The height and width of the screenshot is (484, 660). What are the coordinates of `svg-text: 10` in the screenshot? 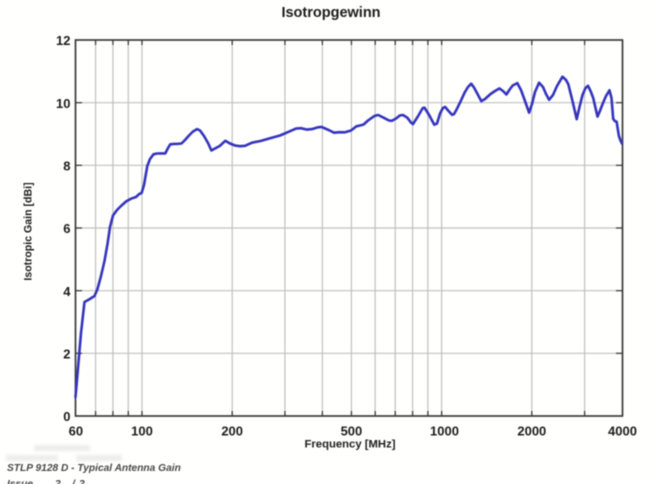 It's located at (63, 103).